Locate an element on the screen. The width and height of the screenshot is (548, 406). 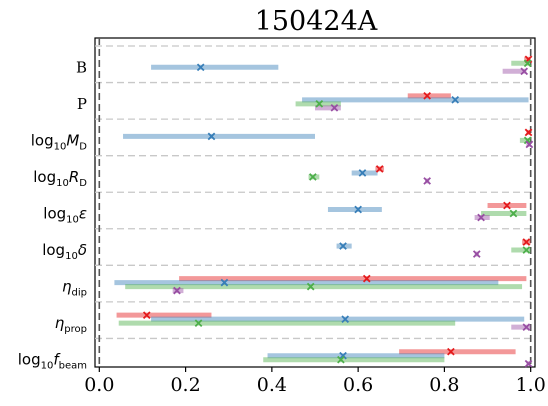
x-axis-ticks: 0.0 0.2 0.4 0.6 0.8 1.0 is located at coordinates (315, 381).